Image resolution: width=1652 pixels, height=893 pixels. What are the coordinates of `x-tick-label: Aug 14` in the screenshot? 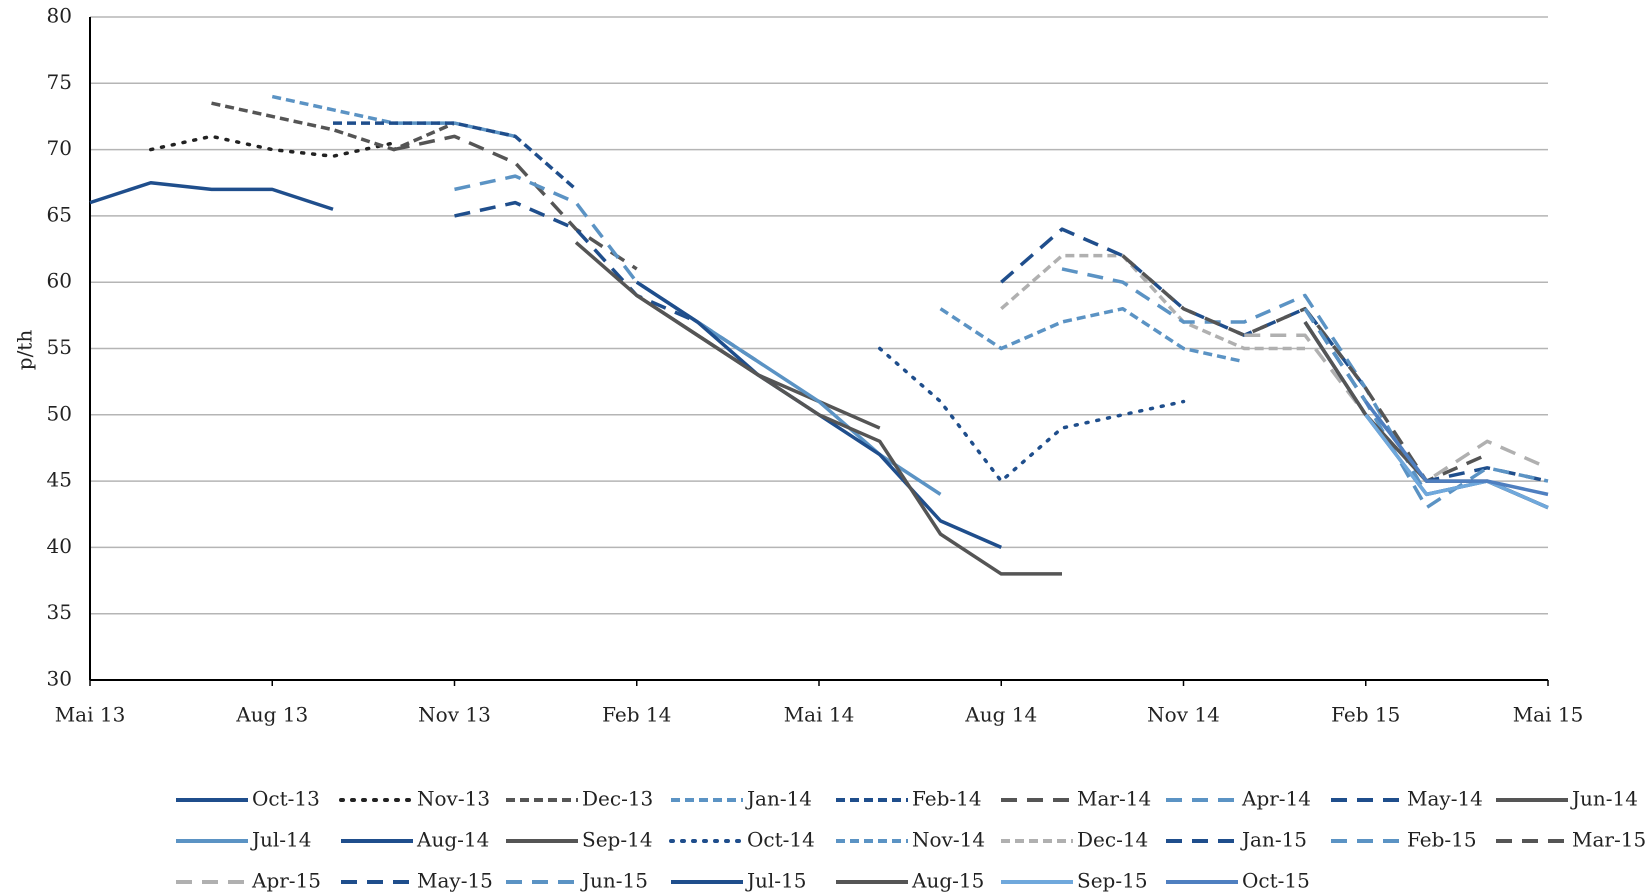 It's located at (1000, 715).